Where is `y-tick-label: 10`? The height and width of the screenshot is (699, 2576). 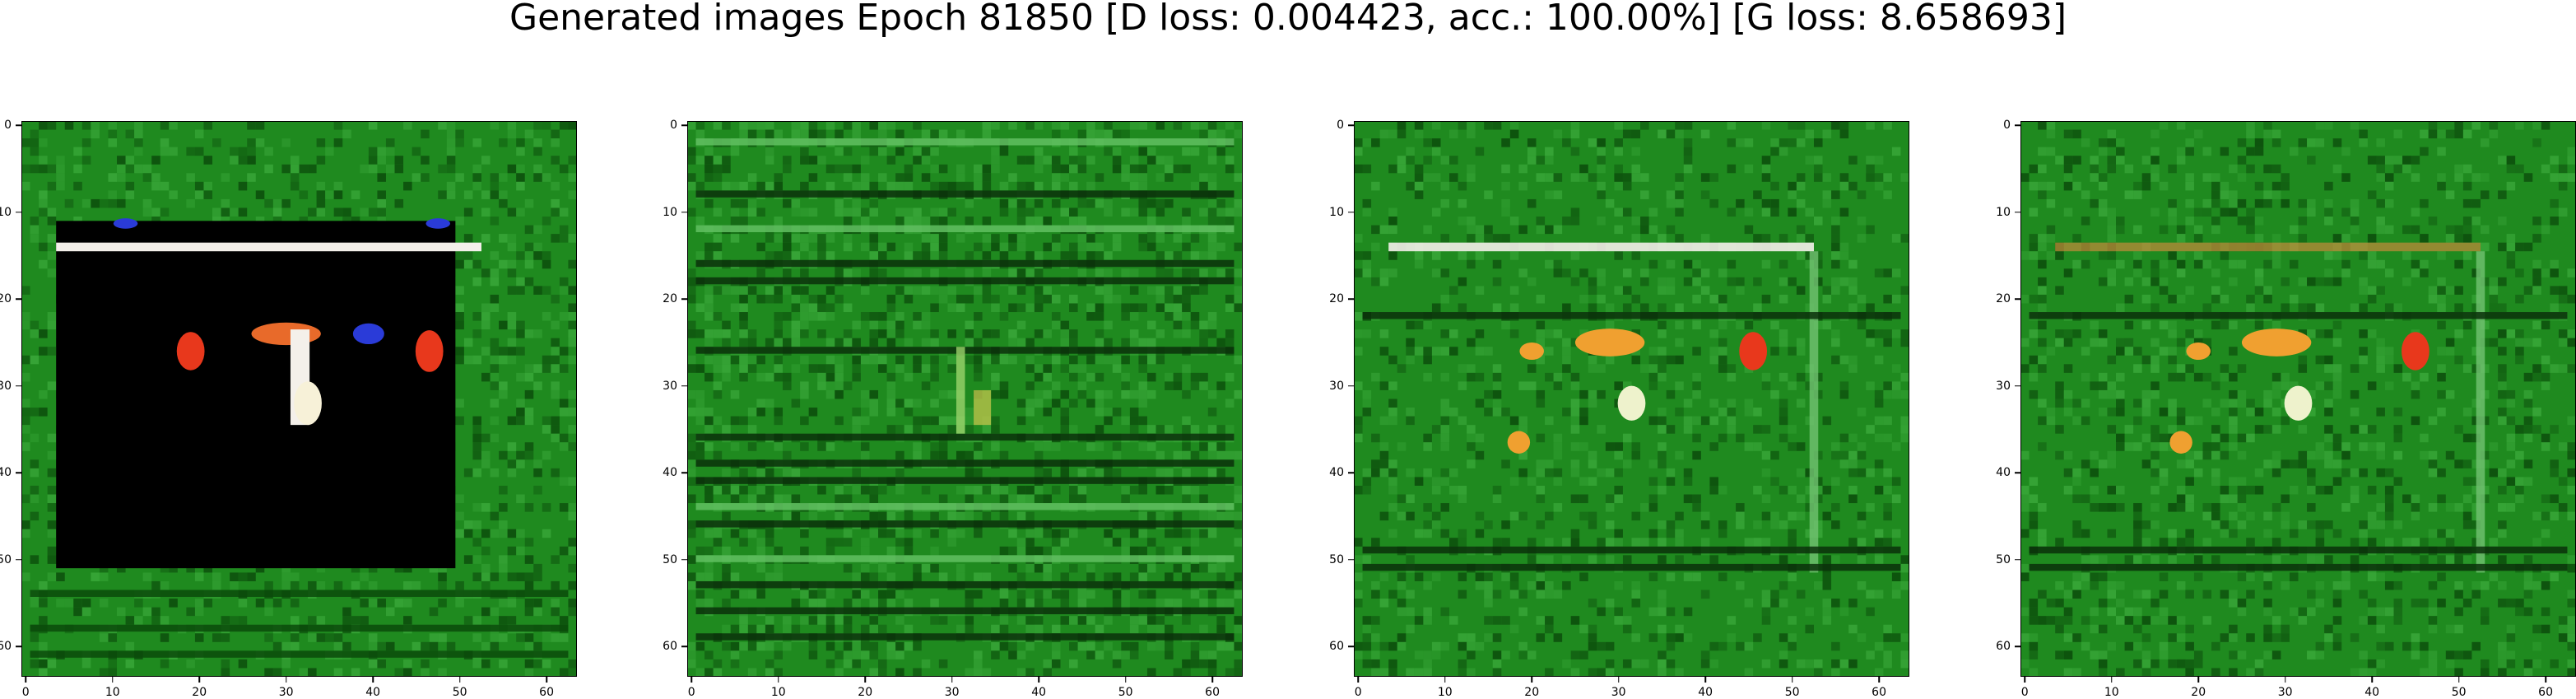
y-tick-label: 10 is located at coordinates (1336, 212).